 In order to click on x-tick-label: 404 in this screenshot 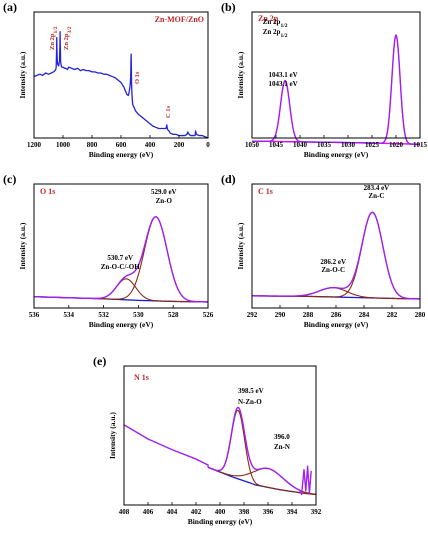, I will do `click(172, 512)`.